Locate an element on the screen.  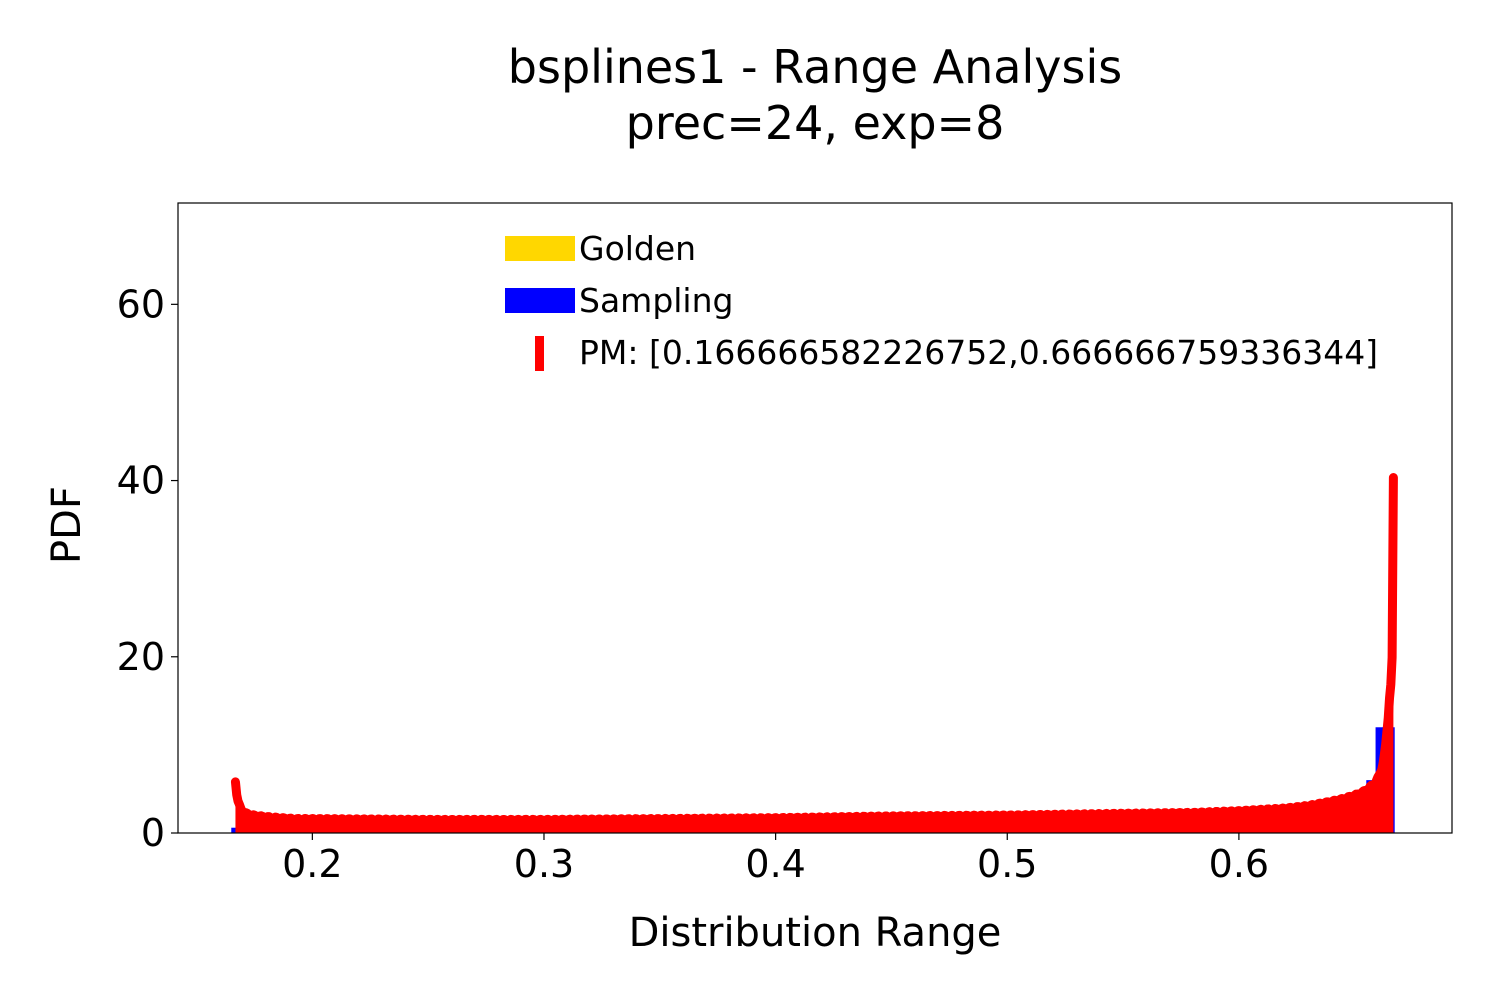
y-axis-label: PDF is located at coordinates (67, 525).